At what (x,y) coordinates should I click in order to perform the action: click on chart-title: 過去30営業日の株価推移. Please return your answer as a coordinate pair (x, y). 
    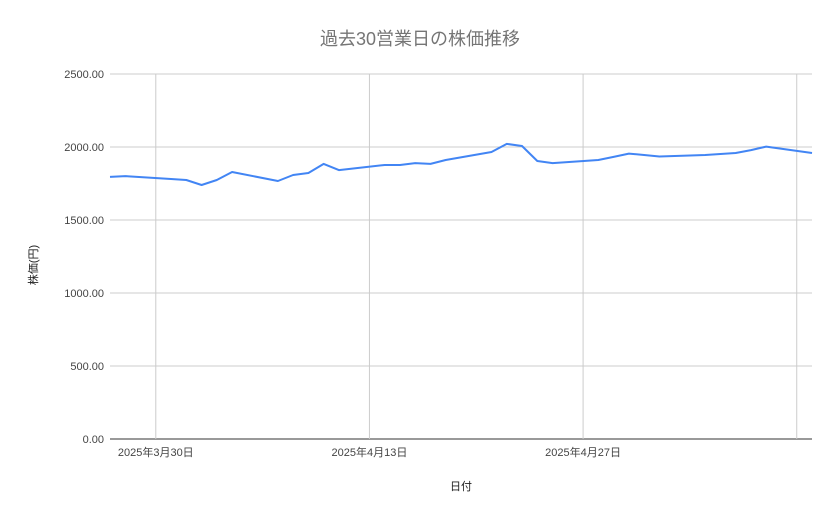
    Looking at the image, I should click on (420, 39).